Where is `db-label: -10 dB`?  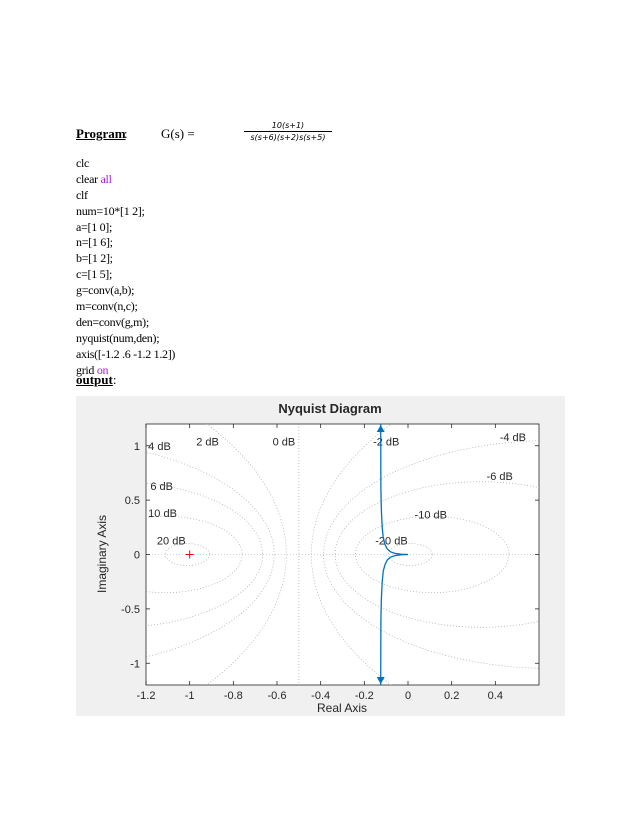 db-label: -10 dB is located at coordinates (431, 515).